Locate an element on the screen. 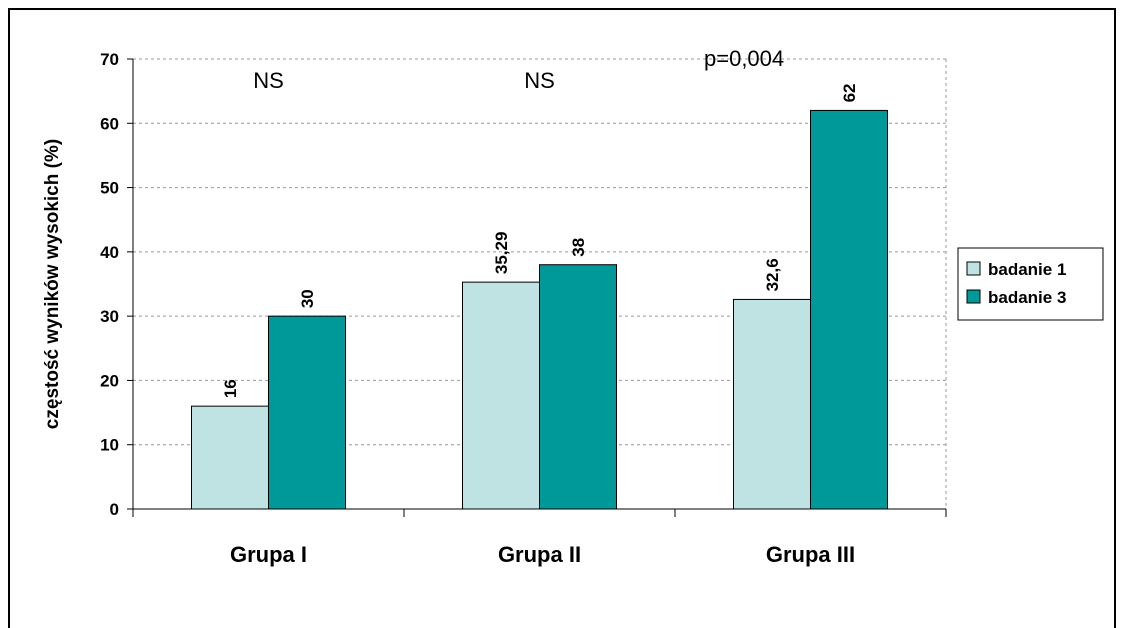  bar-value-label: 62 is located at coordinates (849, 93).